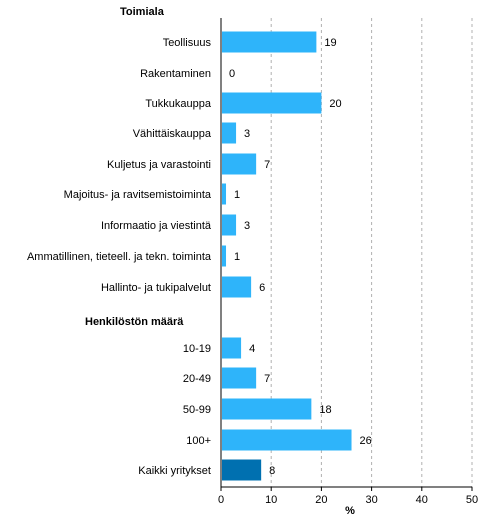 The width and height of the screenshot is (491, 529). Describe the element at coordinates (232, 74) in the screenshot. I see `data-label: 0` at that location.